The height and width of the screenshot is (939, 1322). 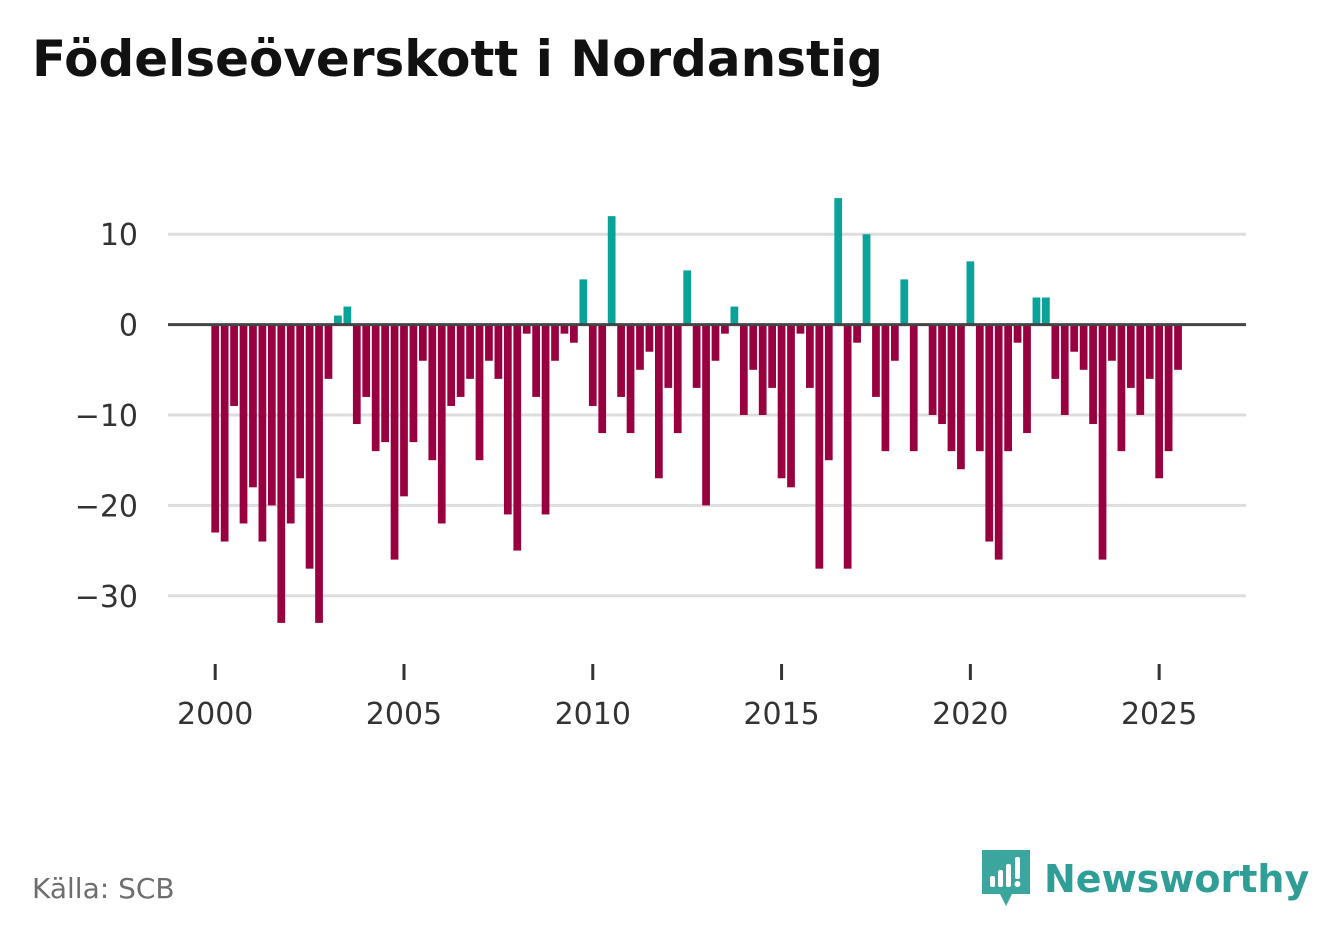 I want to click on x-tick-label: 2015, so click(x=781, y=714).